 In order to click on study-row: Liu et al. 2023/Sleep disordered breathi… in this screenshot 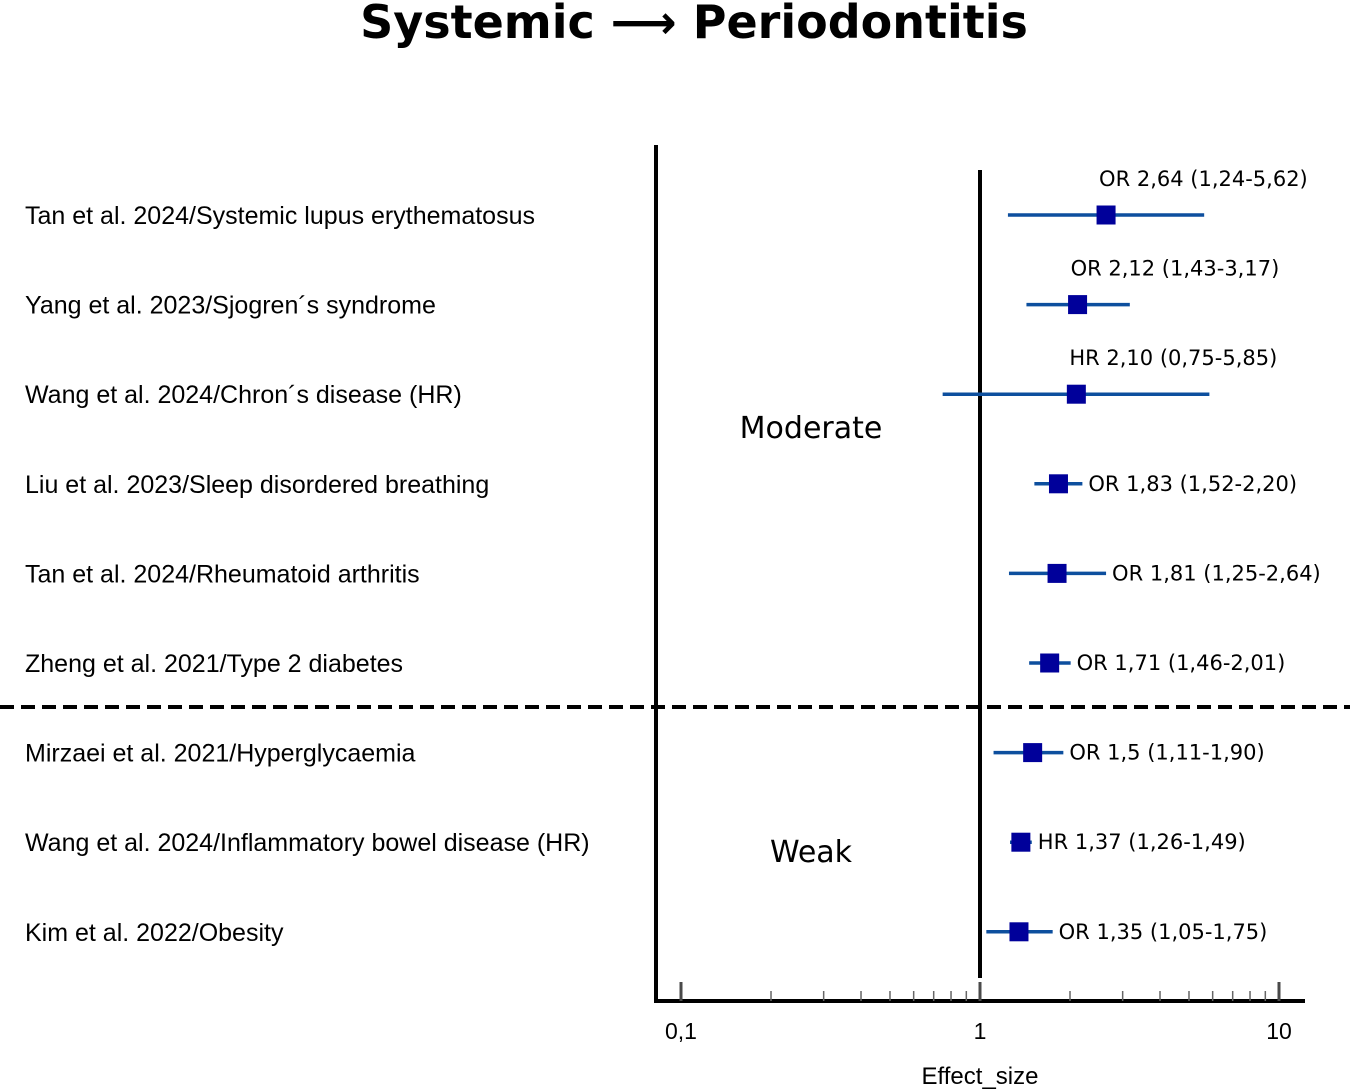, I will do `click(661, 485)`.